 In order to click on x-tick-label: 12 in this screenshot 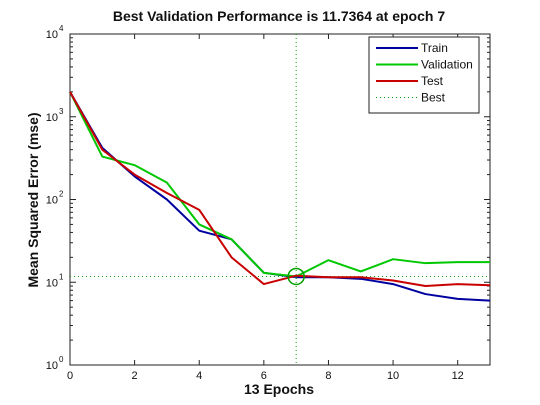, I will do `click(458, 376)`.